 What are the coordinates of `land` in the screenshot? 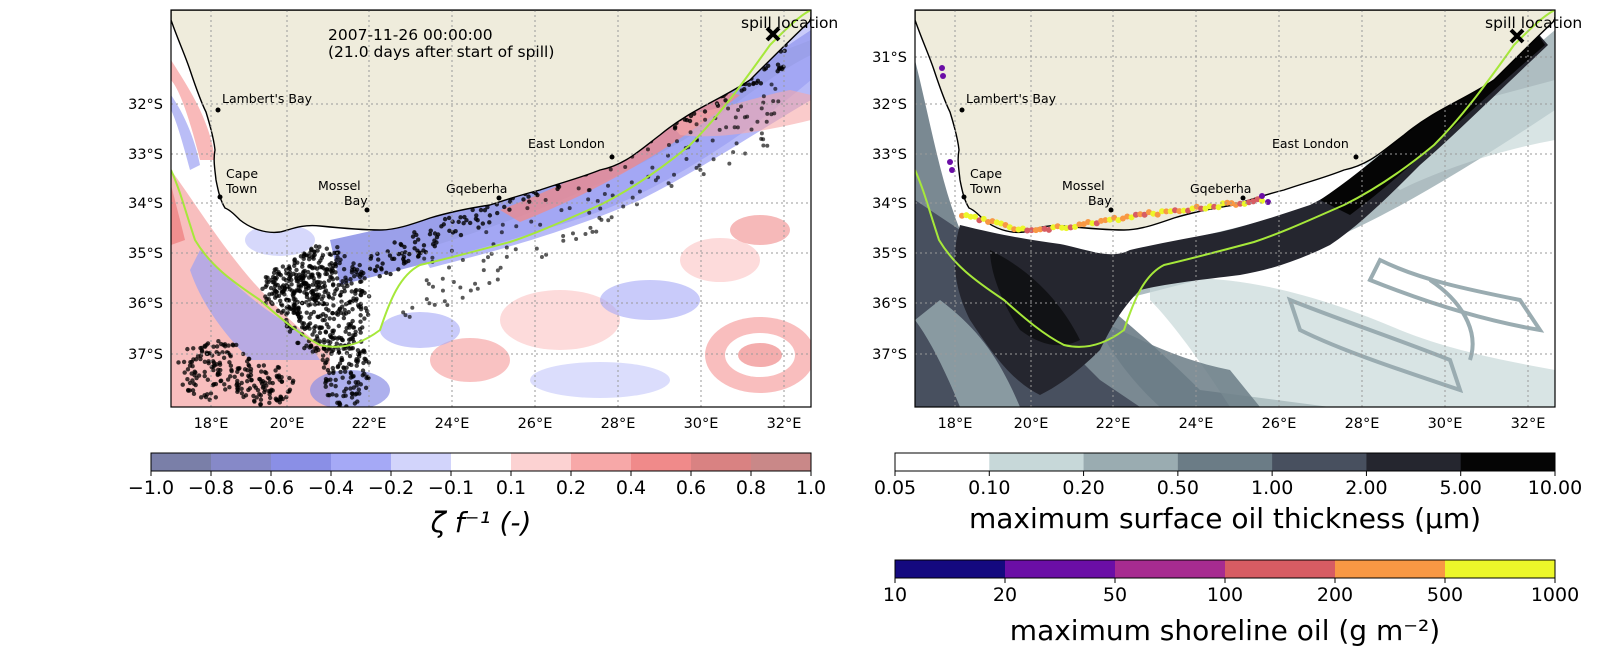 It's located at (1235, 122).